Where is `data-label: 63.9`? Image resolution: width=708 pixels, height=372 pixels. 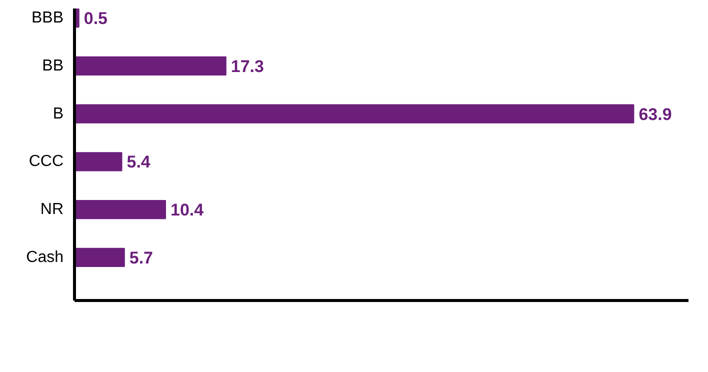
data-label: 63.9 is located at coordinates (655, 114).